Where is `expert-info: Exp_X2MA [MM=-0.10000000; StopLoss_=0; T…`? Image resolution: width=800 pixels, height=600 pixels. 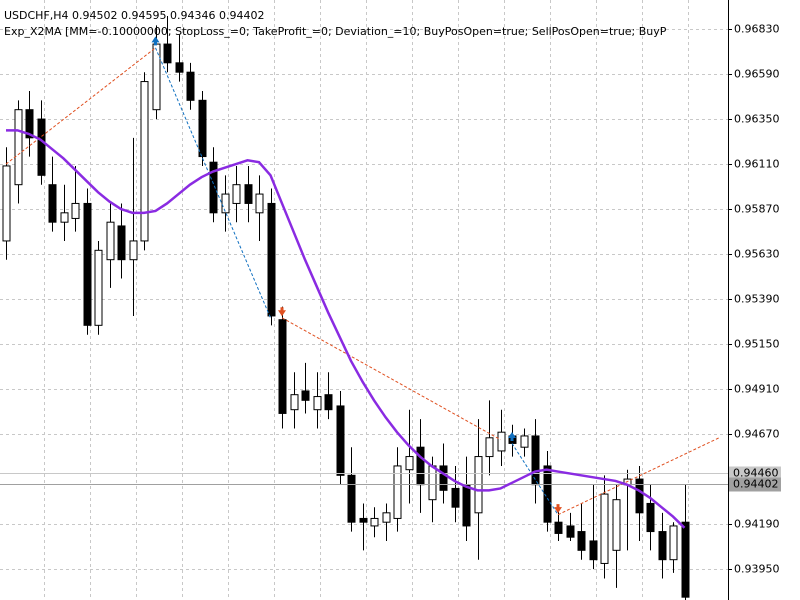
expert-info: Exp_X2MA [MM=-0.10000000; StopLoss_=0; T… is located at coordinates (335, 31).